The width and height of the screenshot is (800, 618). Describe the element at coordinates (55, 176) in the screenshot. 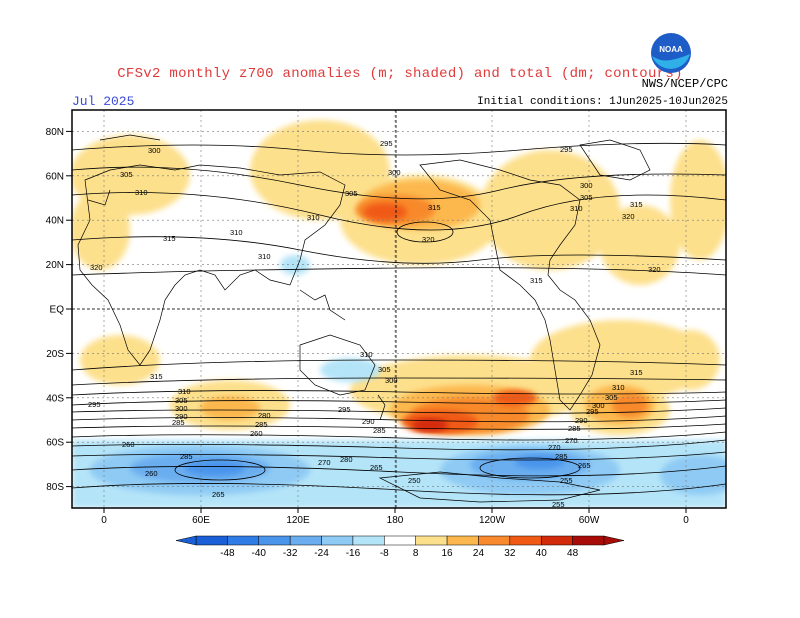

I see `lat-label: 60N` at that location.